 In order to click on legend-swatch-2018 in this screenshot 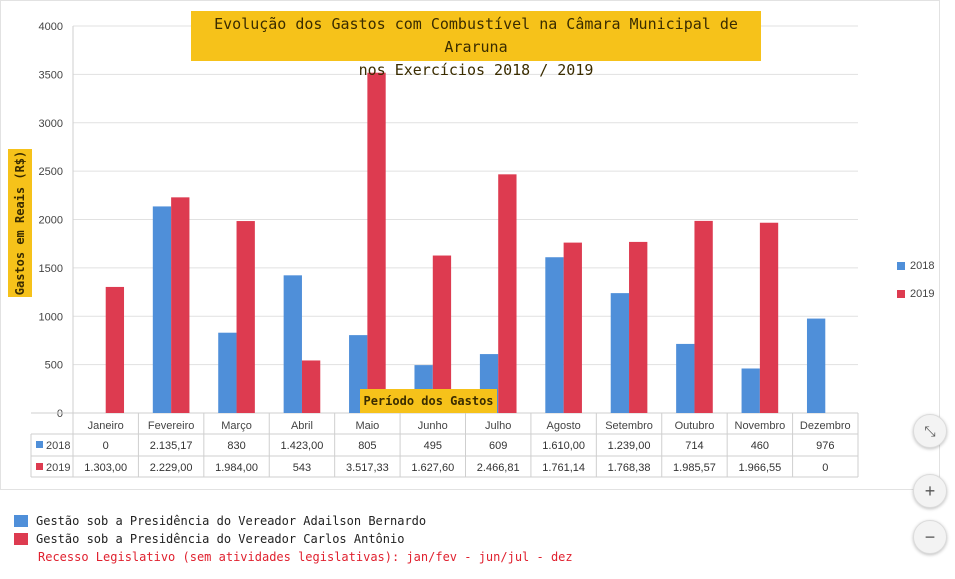, I will do `click(901, 266)`.